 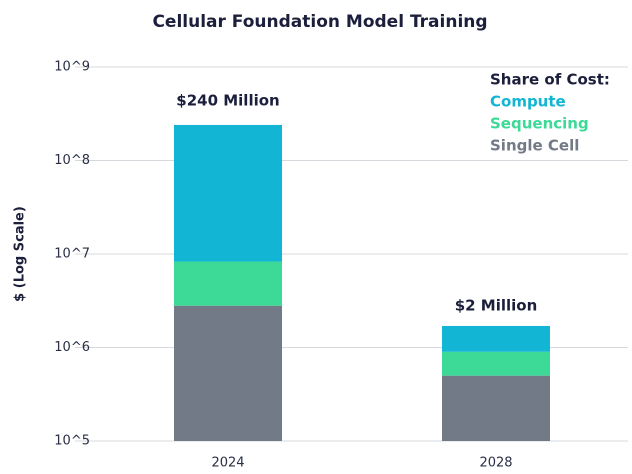 What do you see at coordinates (496, 305) in the screenshot?
I see `total-label: $2 Million` at bounding box center [496, 305].